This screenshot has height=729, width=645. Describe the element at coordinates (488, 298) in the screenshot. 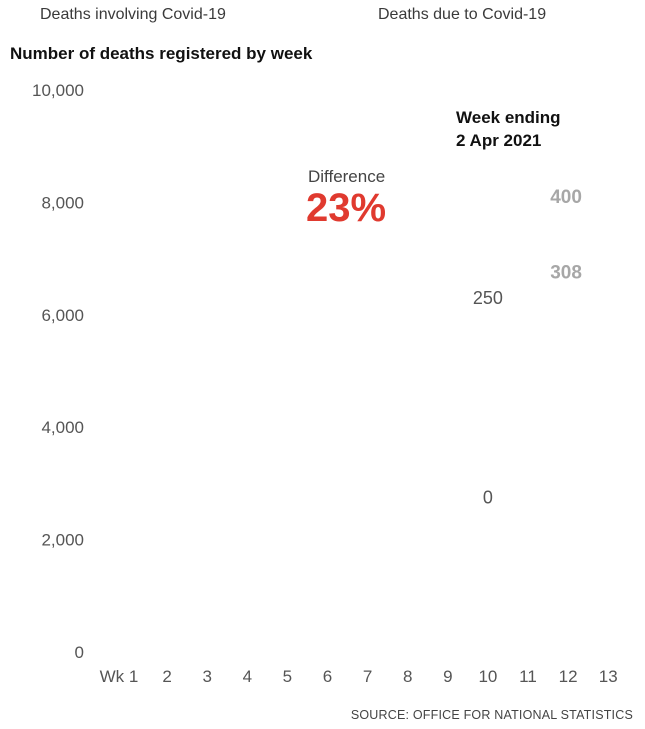

I see `value-label: 250` at that location.